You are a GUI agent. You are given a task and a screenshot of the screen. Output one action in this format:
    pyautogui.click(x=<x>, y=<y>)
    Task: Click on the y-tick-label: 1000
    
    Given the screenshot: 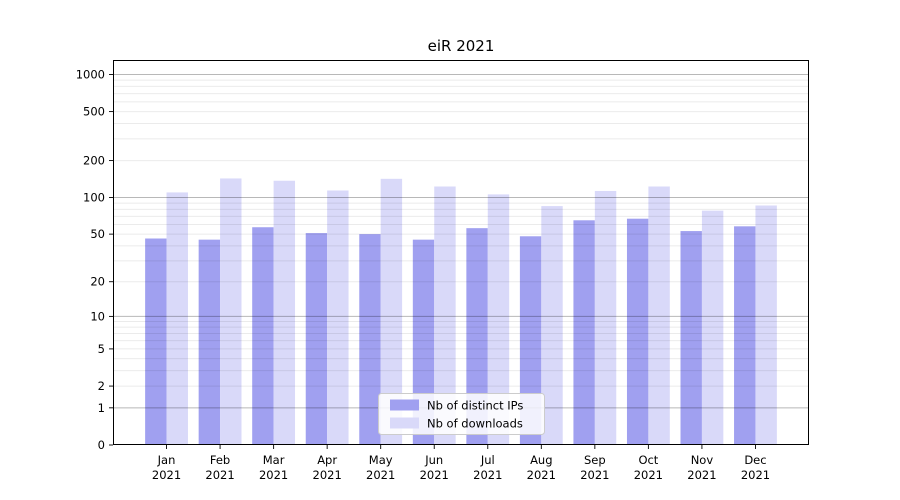 What is the action you would take?
    pyautogui.click(x=90, y=74)
    